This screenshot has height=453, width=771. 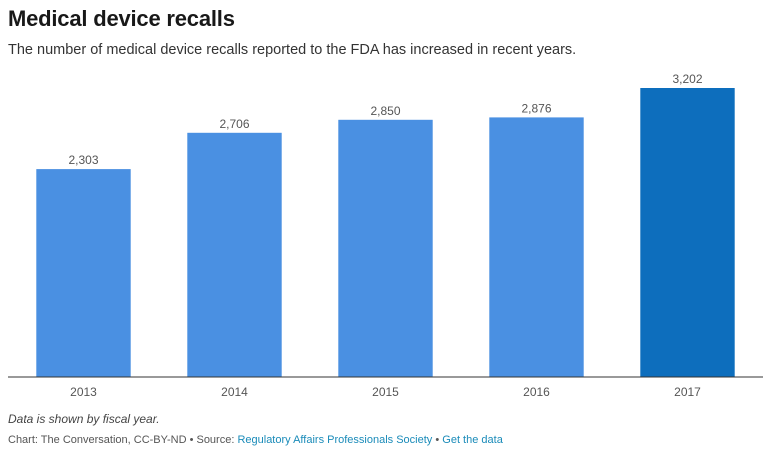 I want to click on value-label-2015: 2,850, so click(x=385, y=111).